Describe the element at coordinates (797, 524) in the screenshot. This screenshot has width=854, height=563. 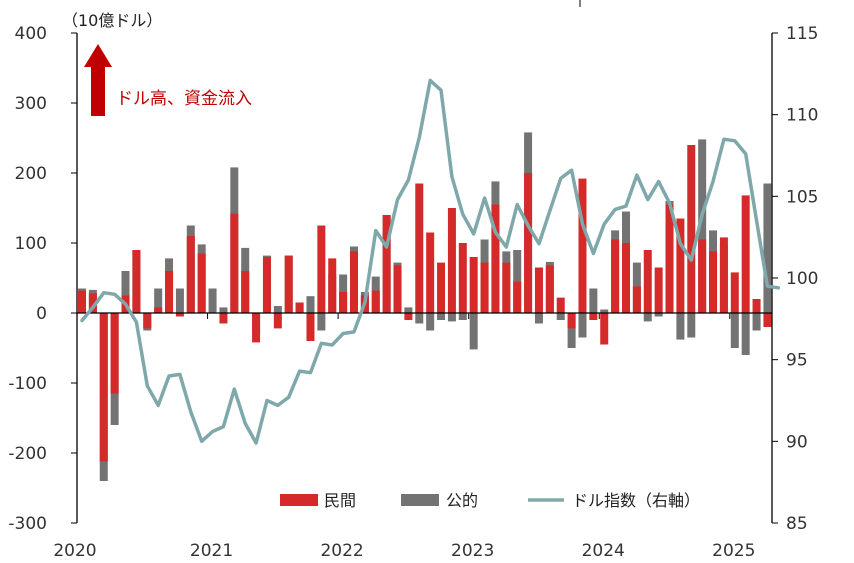
I see `right-tick-label: 85` at that location.